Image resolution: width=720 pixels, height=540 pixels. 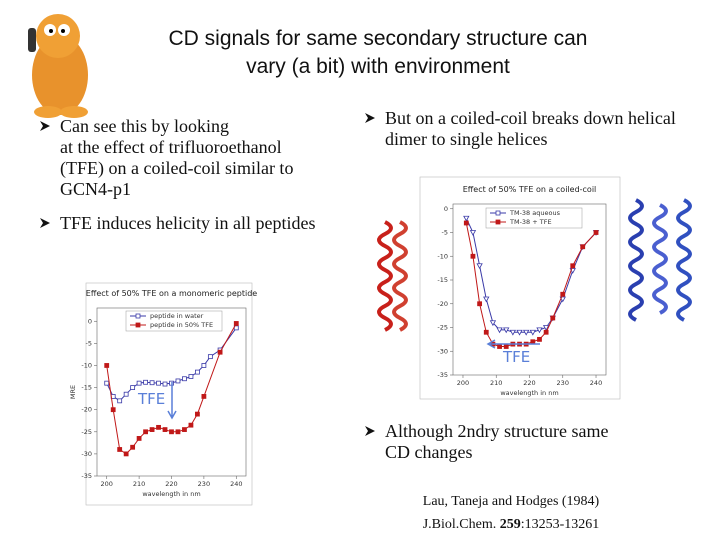 What do you see at coordinates (181, 325) in the screenshot?
I see `legend-label: peptide in 50% TFE` at bounding box center [181, 325].